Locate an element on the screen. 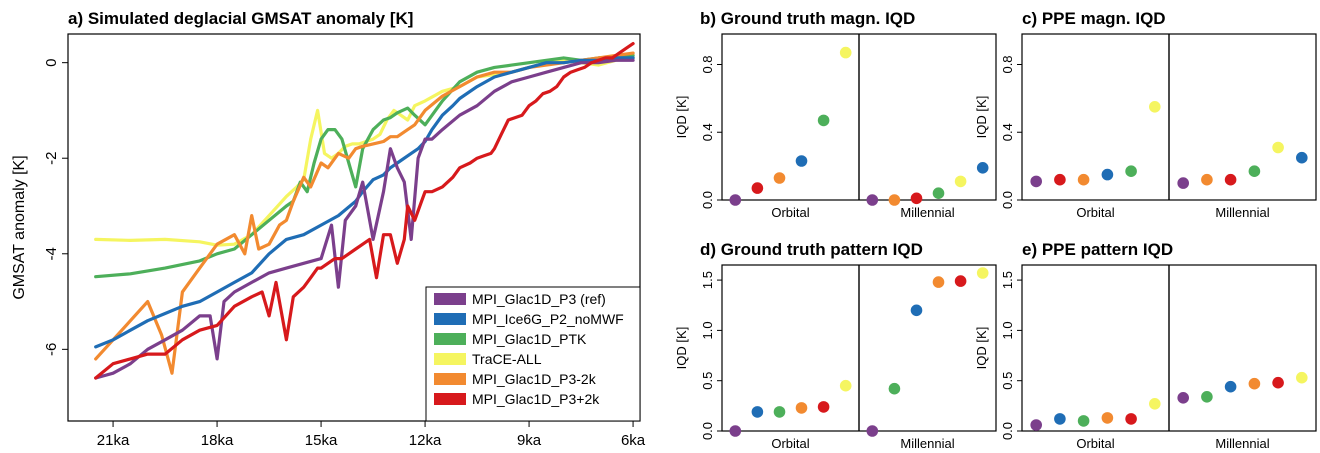 The height and width of the screenshot is (453, 1320). panel-c-title: c) PPE magn. IQD is located at coordinates (1094, 18).